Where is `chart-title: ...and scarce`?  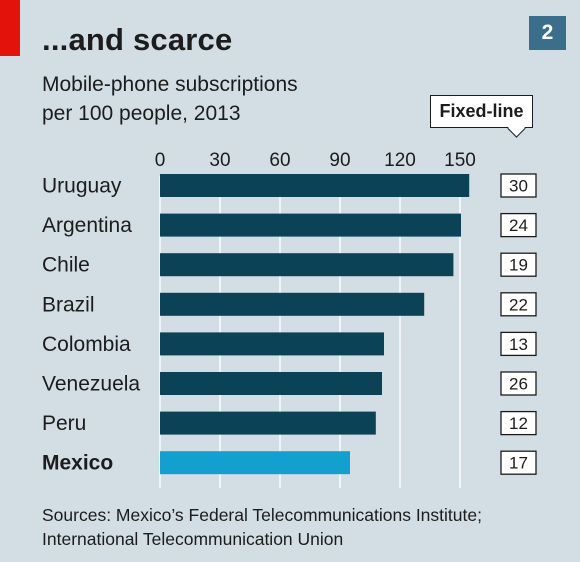 chart-title: ...and scarce is located at coordinates (137, 39).